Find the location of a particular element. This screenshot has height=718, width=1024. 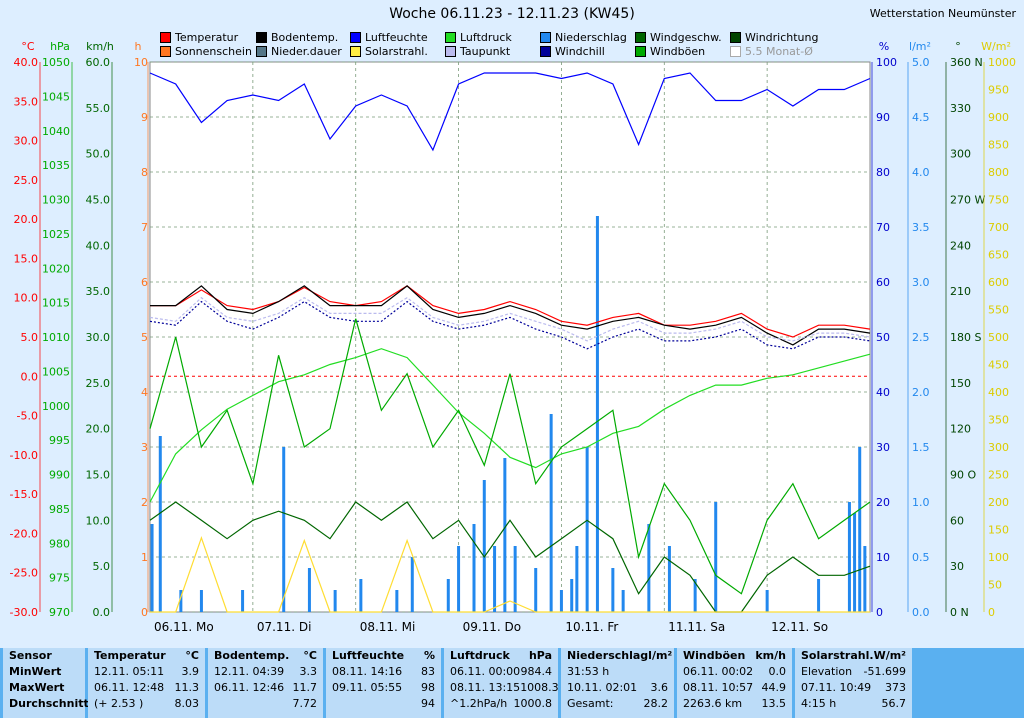

axis-tick-solar: 600 is located at coordinates (998, 282).